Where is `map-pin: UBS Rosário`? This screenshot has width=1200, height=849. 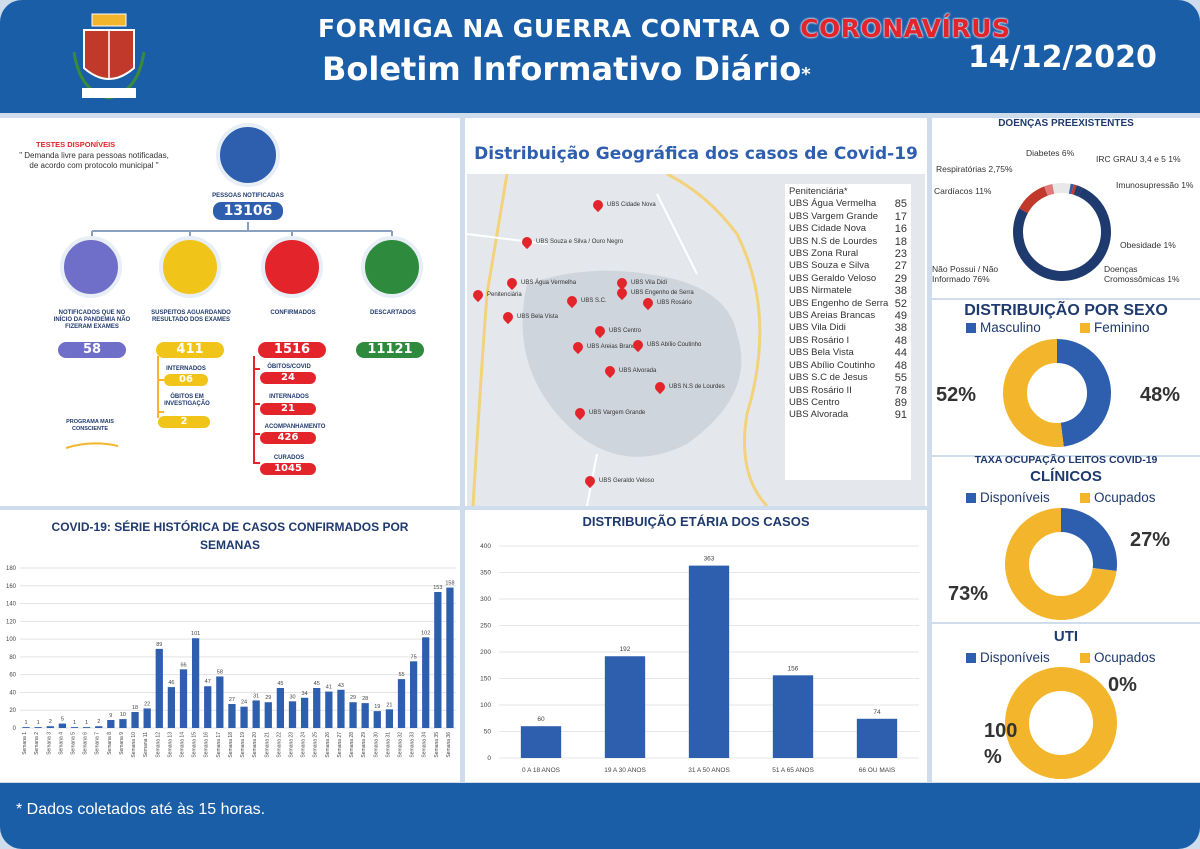
map-pin: UBS Rosário is located at coordinates (666, 303).